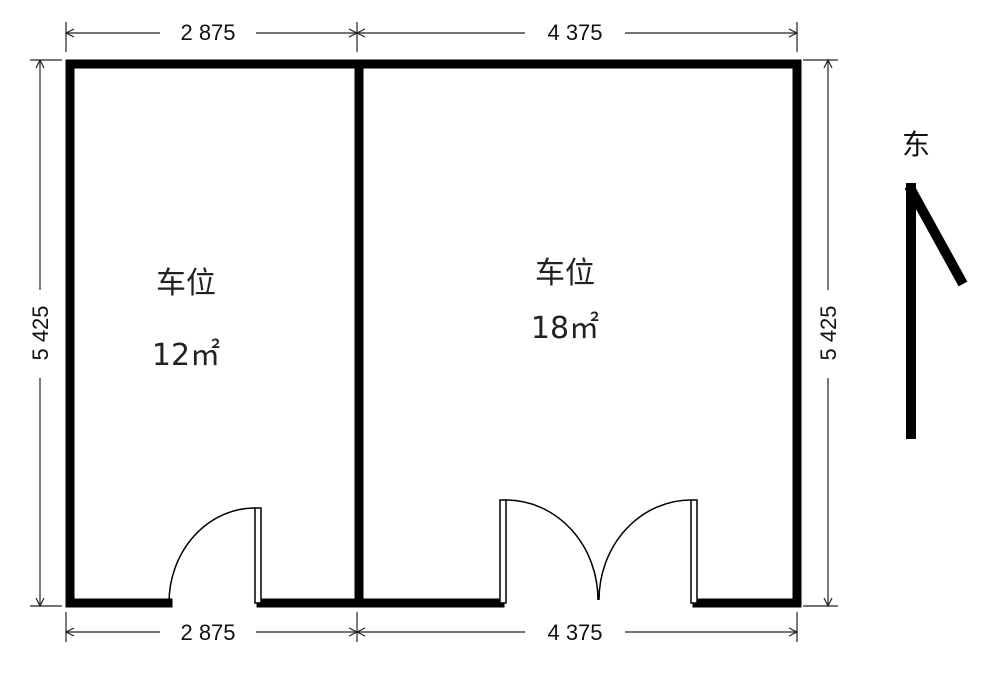 The image size is (983, 674). Describe the element at coordinates (207, 32) in the screenshot. I see `dimension-top-left: 2 875` at that location.